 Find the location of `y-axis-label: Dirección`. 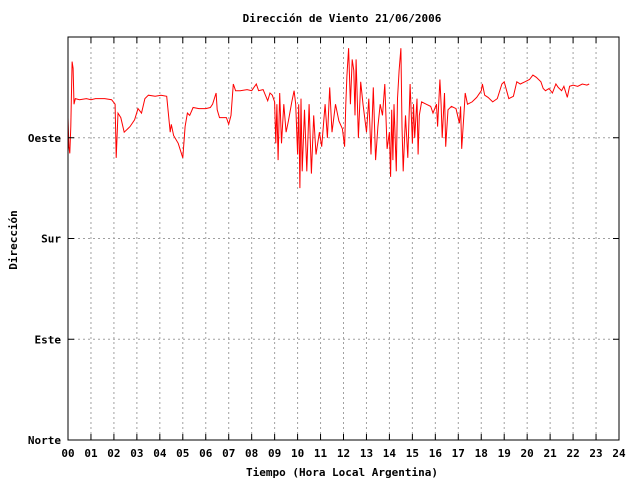

y-axis-label: Dirección is located at coordinates (13, 240).